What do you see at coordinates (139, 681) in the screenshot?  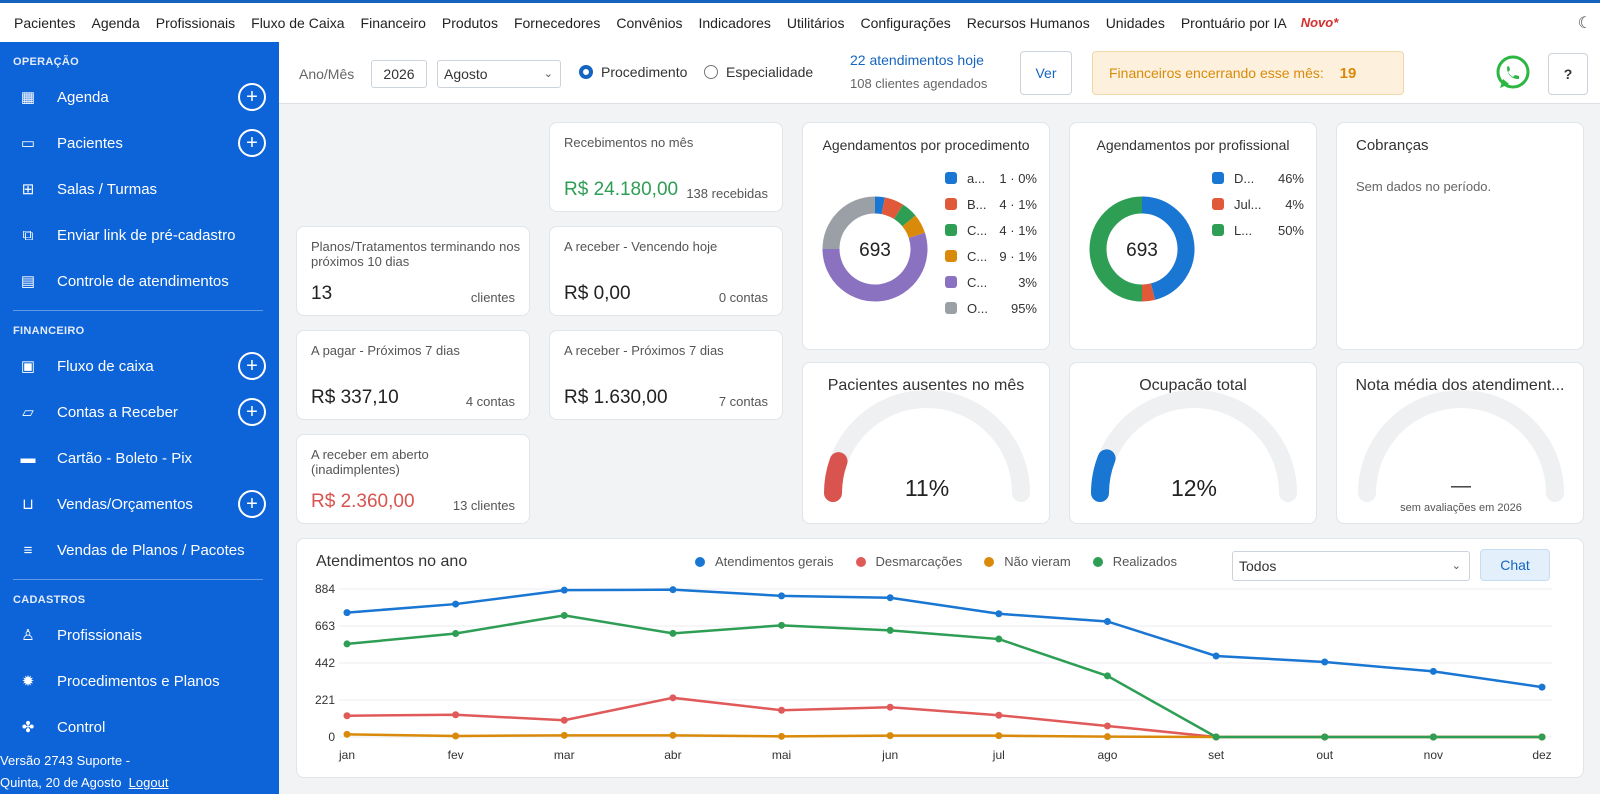 I see `sidebar-item: ✹ Procedimentos e Planos` at bounding box center [139, 681].